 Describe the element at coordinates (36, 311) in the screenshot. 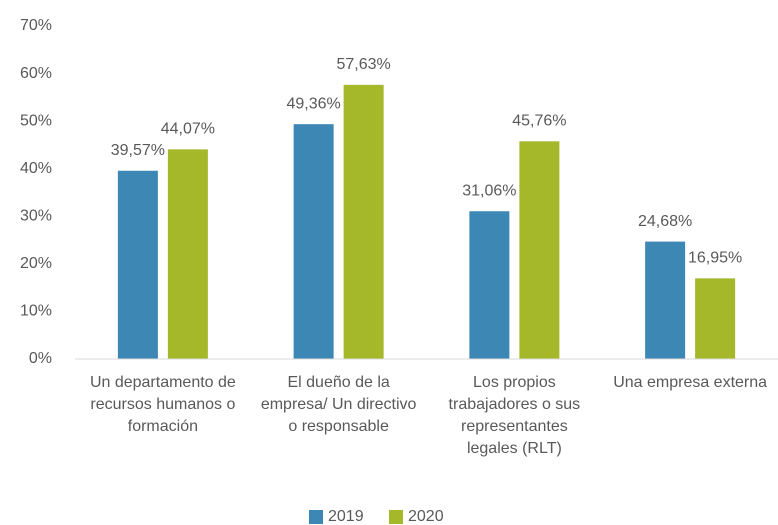

I see `y-tick-label: 10%` at that location.